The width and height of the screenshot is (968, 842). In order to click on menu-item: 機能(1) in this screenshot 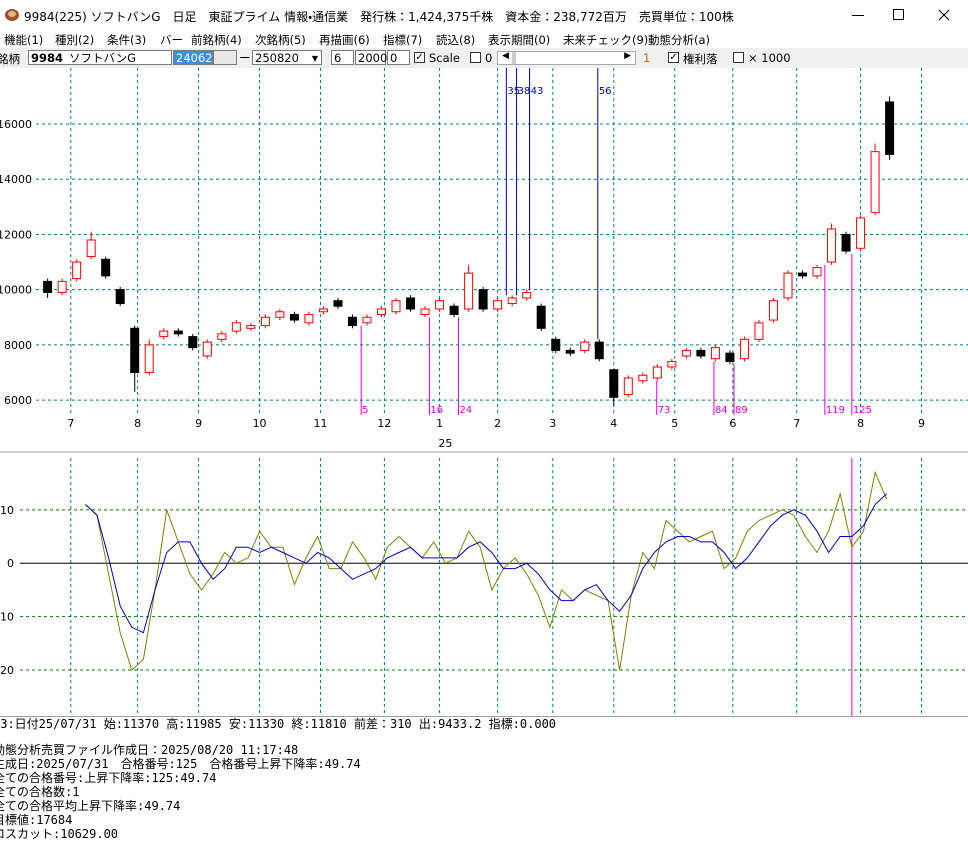, I will do `click(24, 40)`.